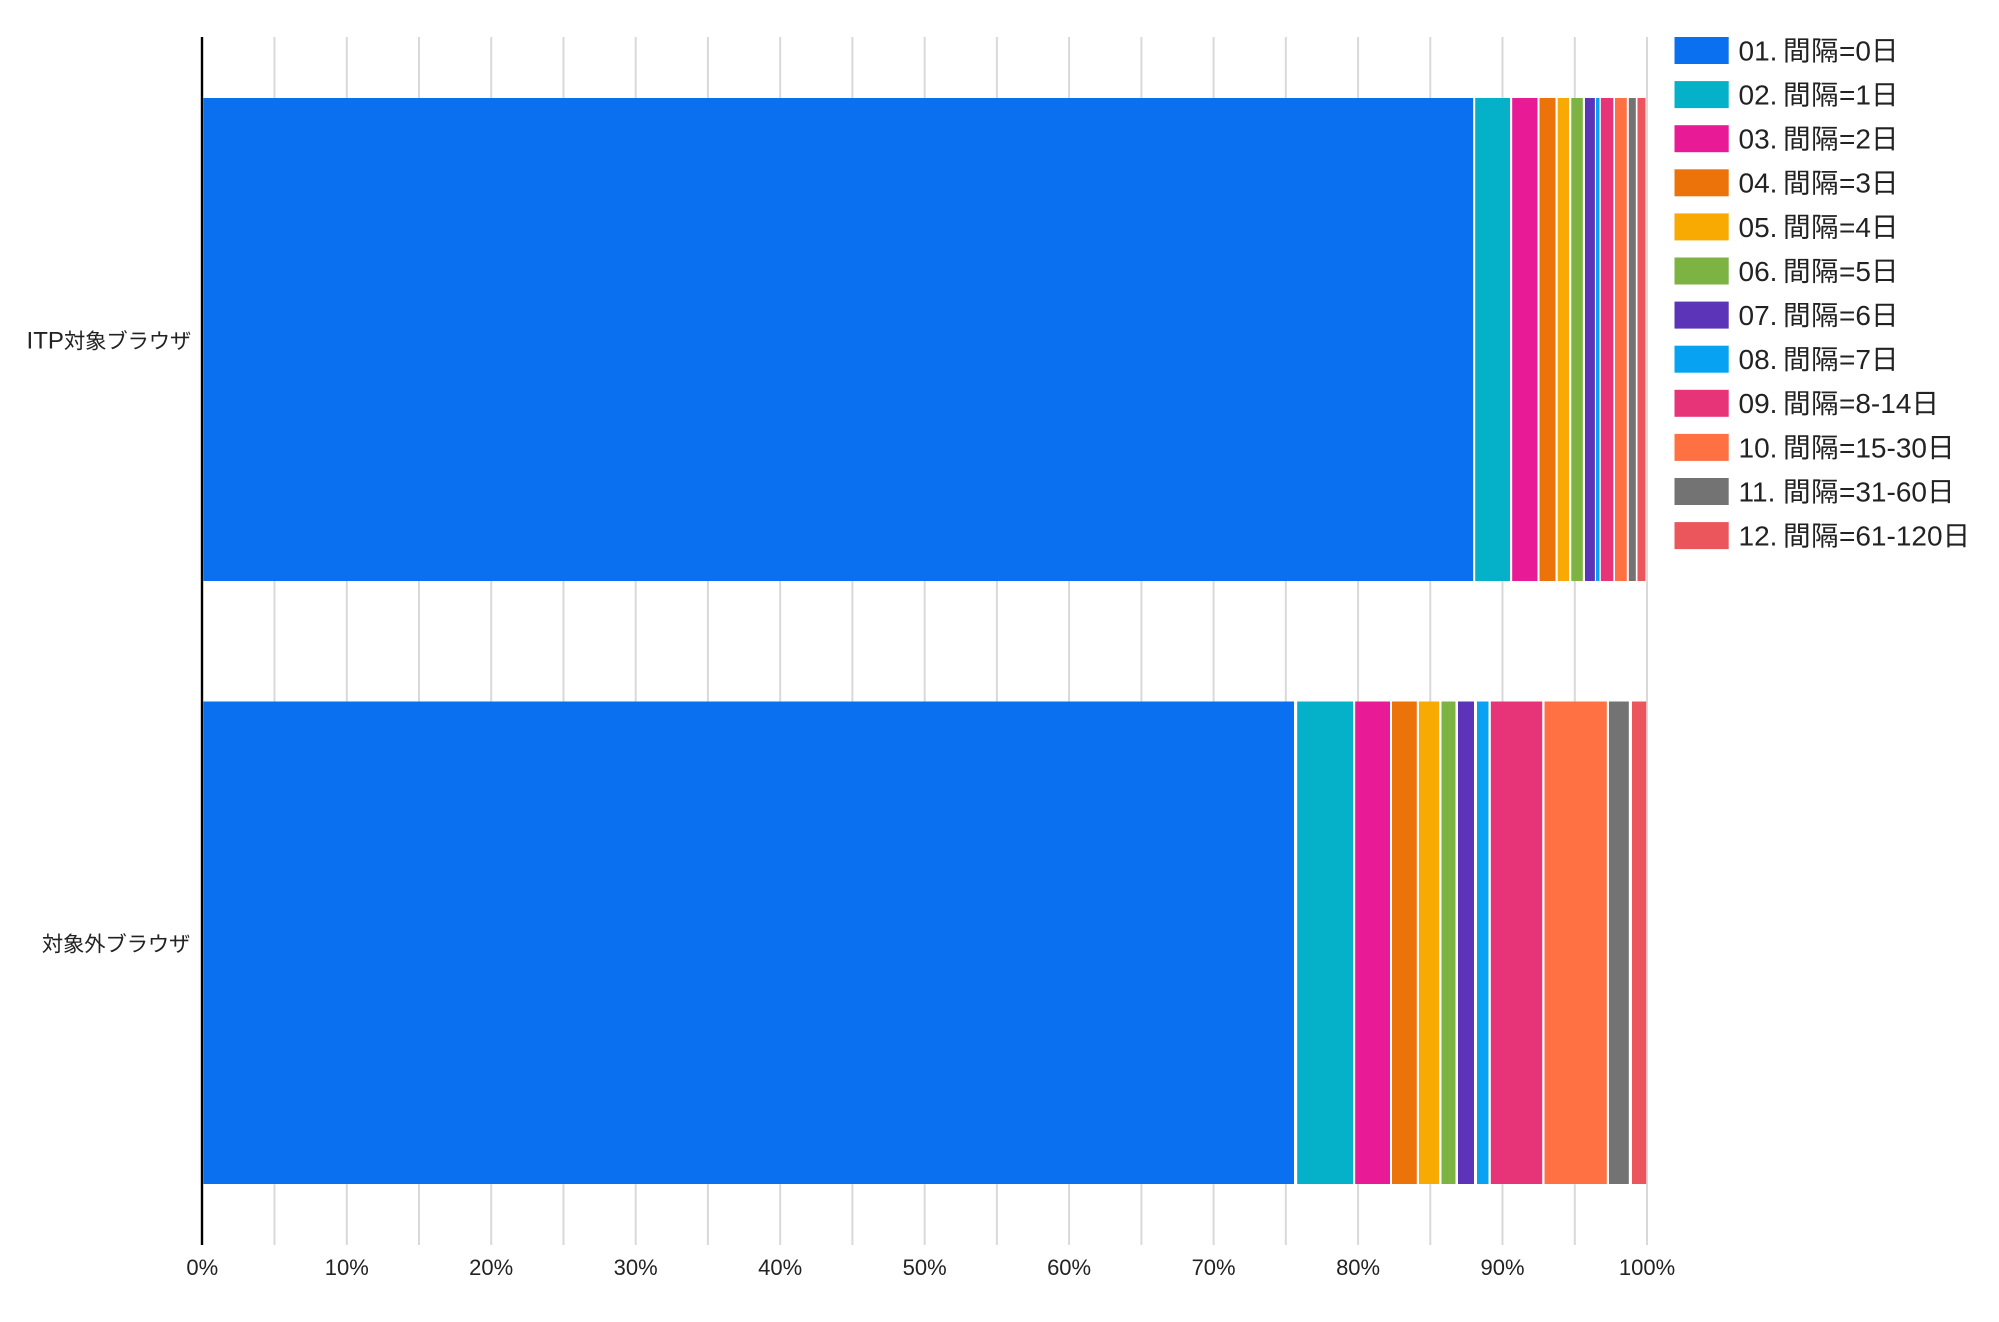 This screenshot has height=1322, width=1999. What do you see at coordinates (1757, 491) in the screenshot?
I see `svg-text: 11.` at bounding box center [1757, 491].